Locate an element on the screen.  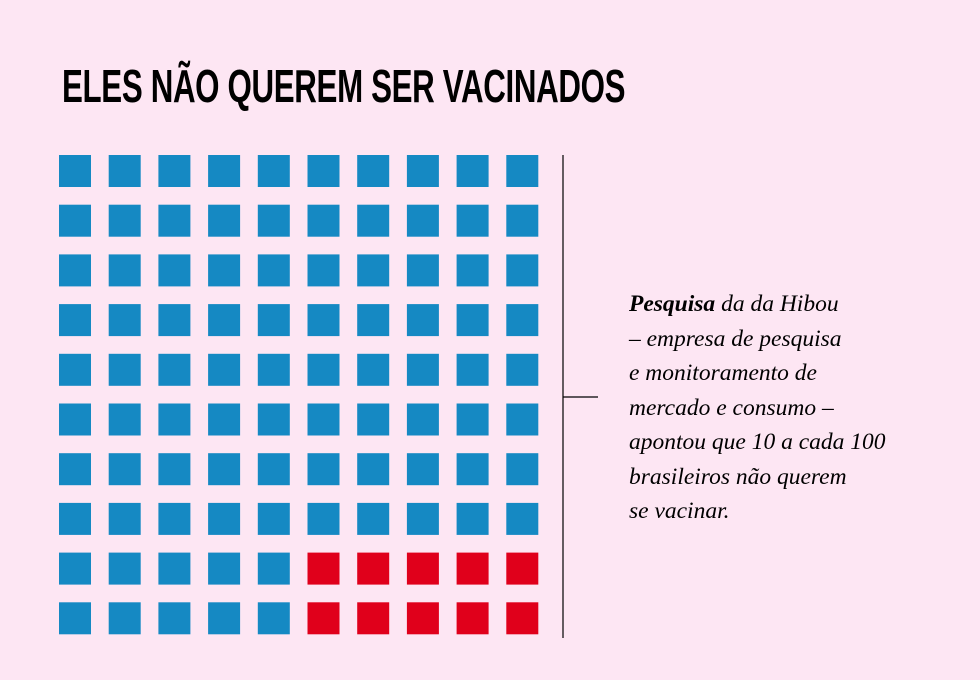
page-title: ELES NÃO QUEREM SER VACINADOS is located at coordinates (344, 86).